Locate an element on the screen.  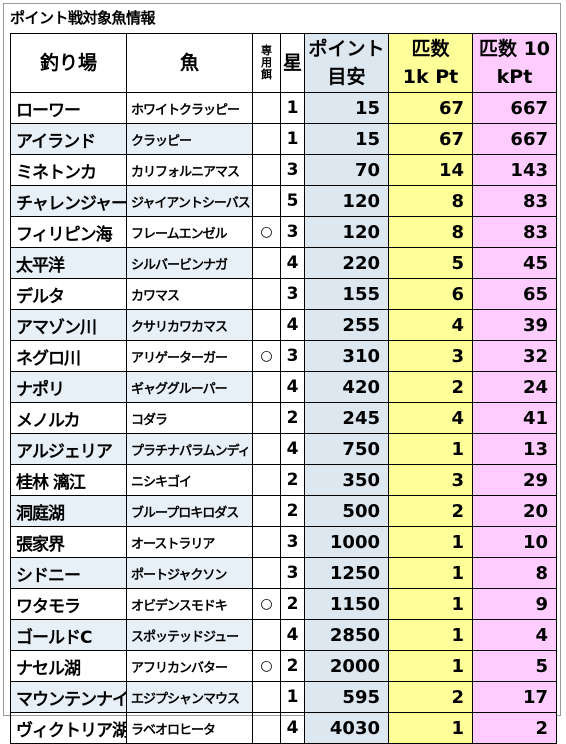
table-row: 桂林 漓江 ニシキゴイ 2 350 3 29 is located at coordinates (283, 480).